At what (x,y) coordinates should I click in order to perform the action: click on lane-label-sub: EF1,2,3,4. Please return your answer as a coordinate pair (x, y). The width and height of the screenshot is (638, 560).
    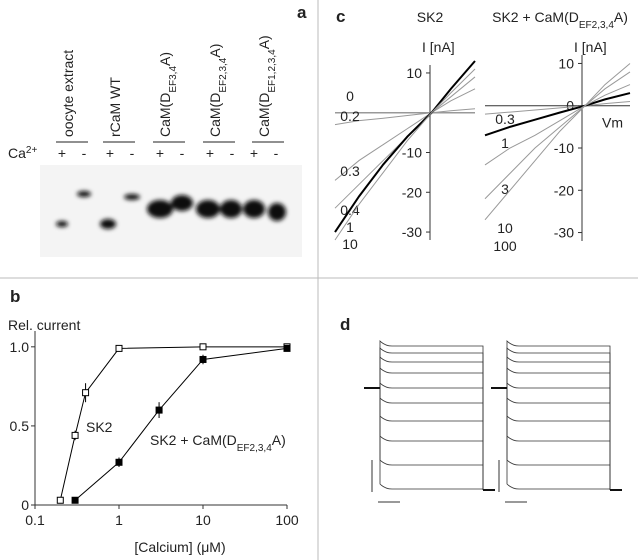
    Looking at the image, I should click on (272, 71).